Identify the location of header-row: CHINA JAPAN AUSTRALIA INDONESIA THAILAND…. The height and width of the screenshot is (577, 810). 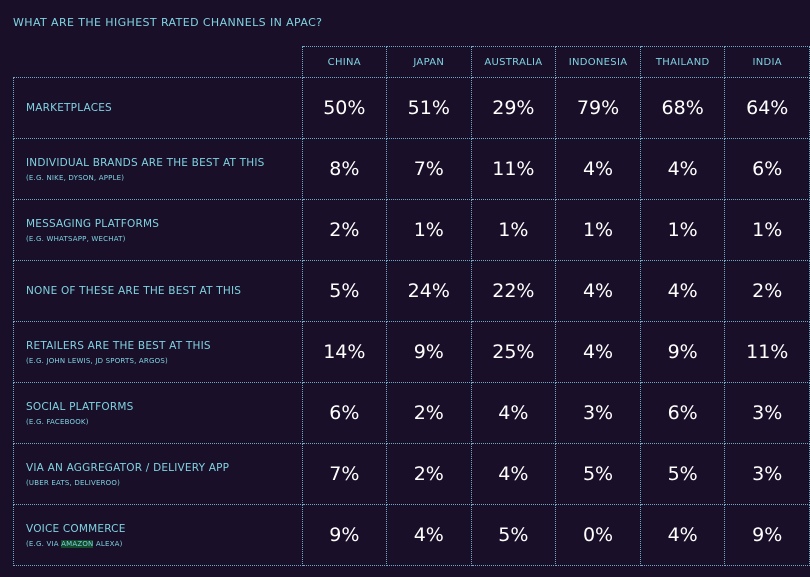
(411, 62).